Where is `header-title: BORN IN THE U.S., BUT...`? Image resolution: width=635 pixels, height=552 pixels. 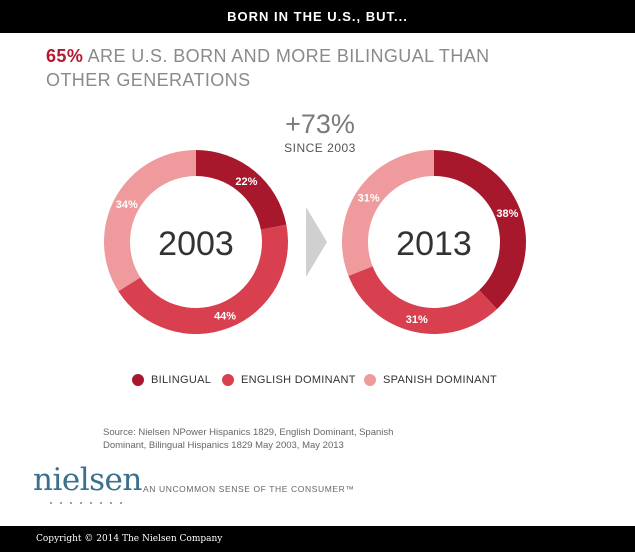 header-title: BORN IN THE U.S., BUT... is located at coordinates (317, 16).